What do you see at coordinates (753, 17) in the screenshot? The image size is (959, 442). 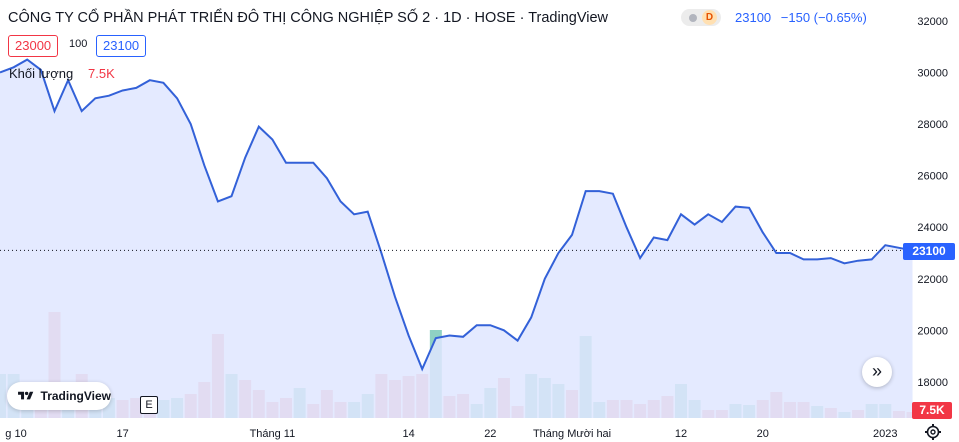 I see `last-price: 23100` at bounding box center [753, 17].